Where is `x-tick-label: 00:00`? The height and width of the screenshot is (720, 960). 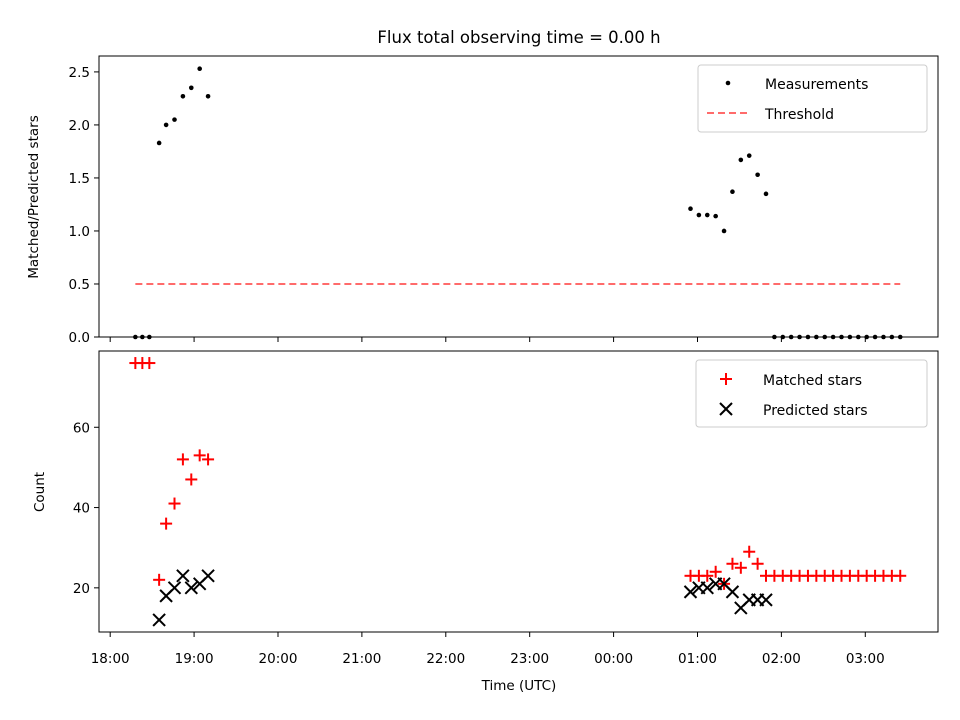
x-tick-label: 00:00 is located at coordinates (613, 659).